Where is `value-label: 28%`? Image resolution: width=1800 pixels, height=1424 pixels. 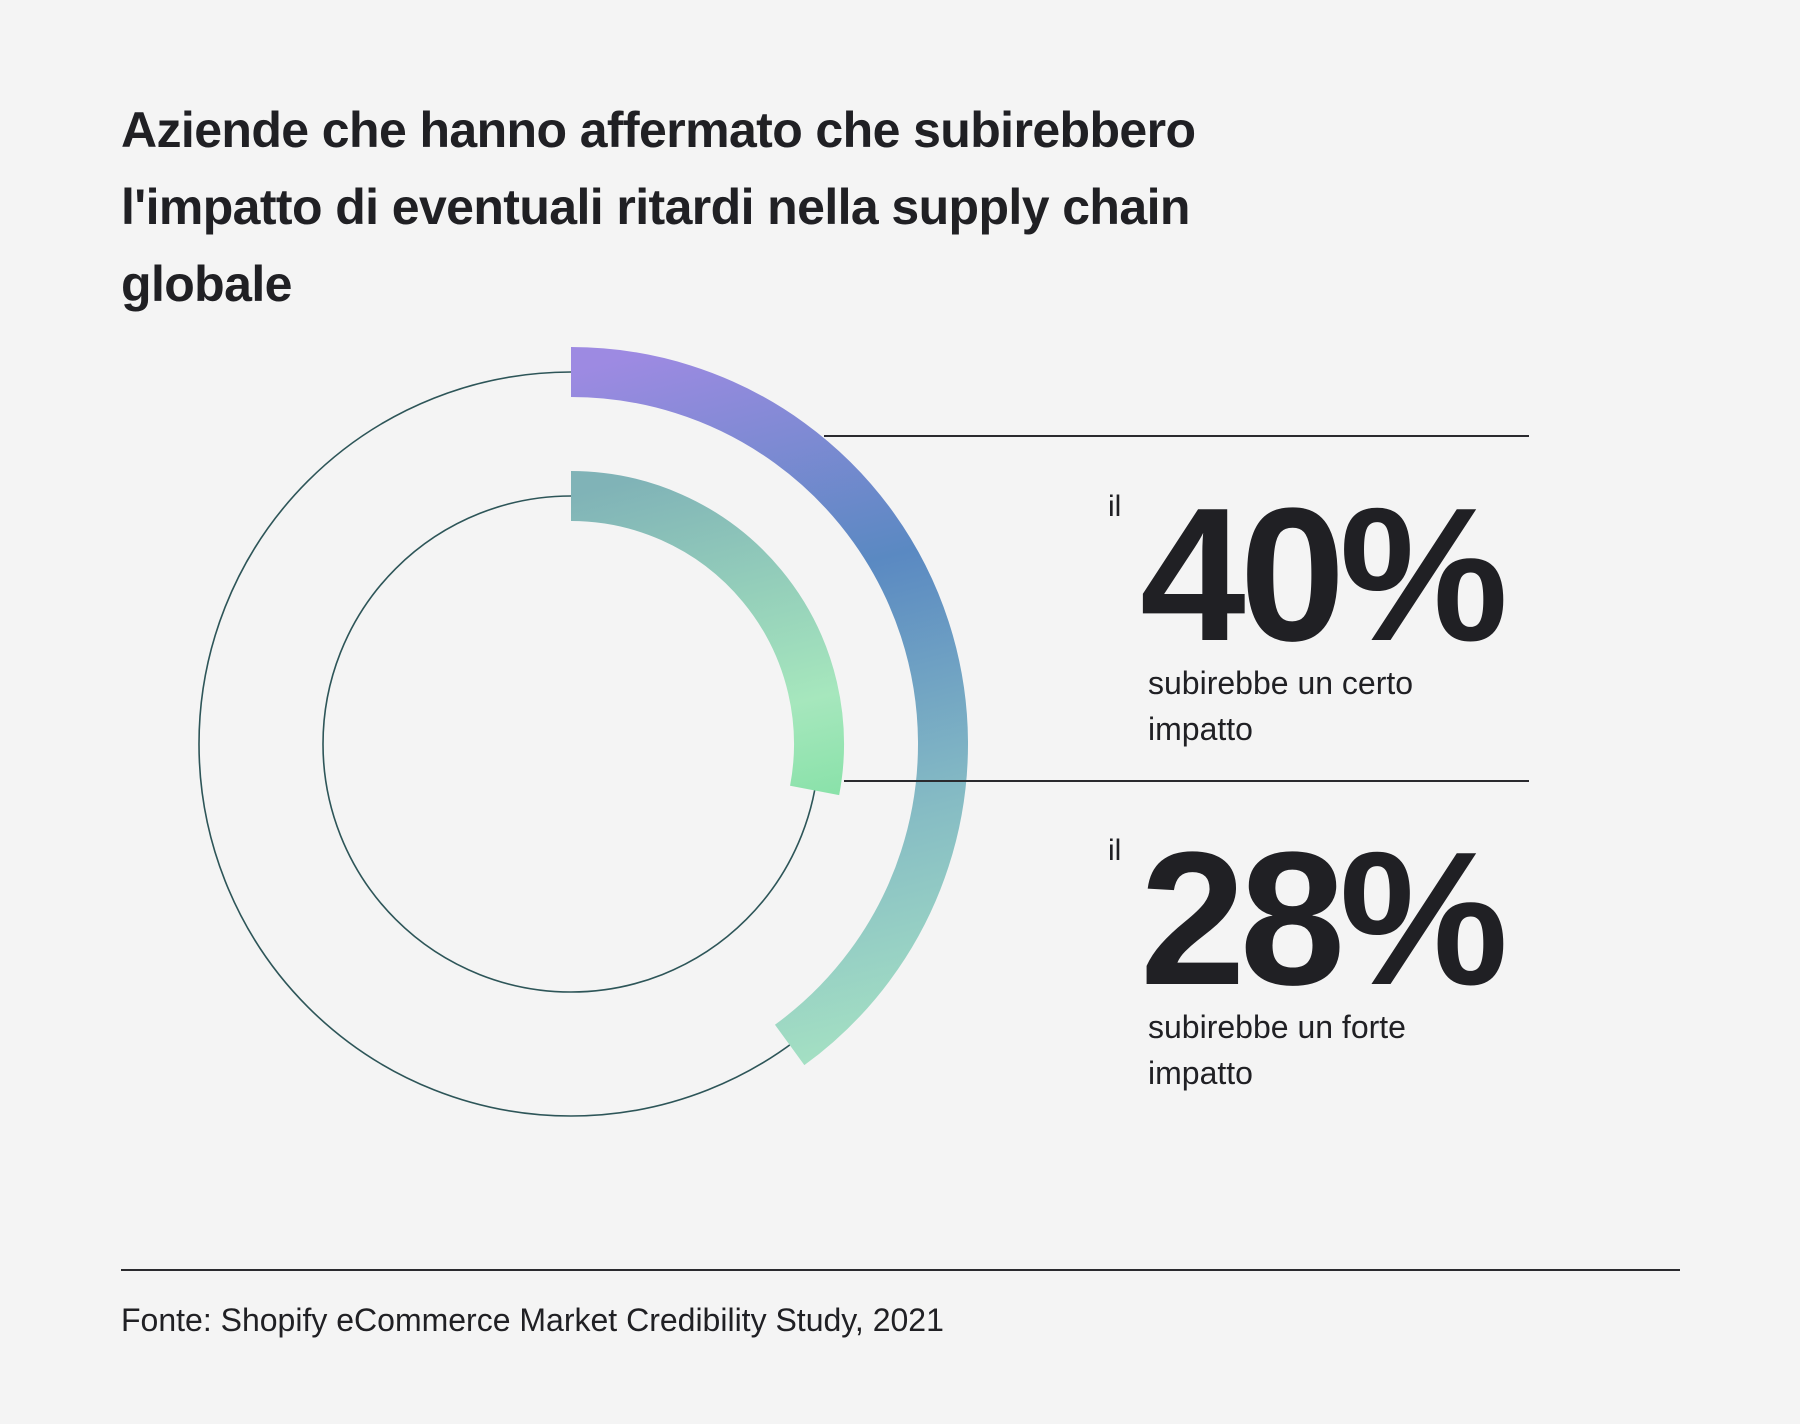
value-label: 28% is located at coordinates (1324, 919).